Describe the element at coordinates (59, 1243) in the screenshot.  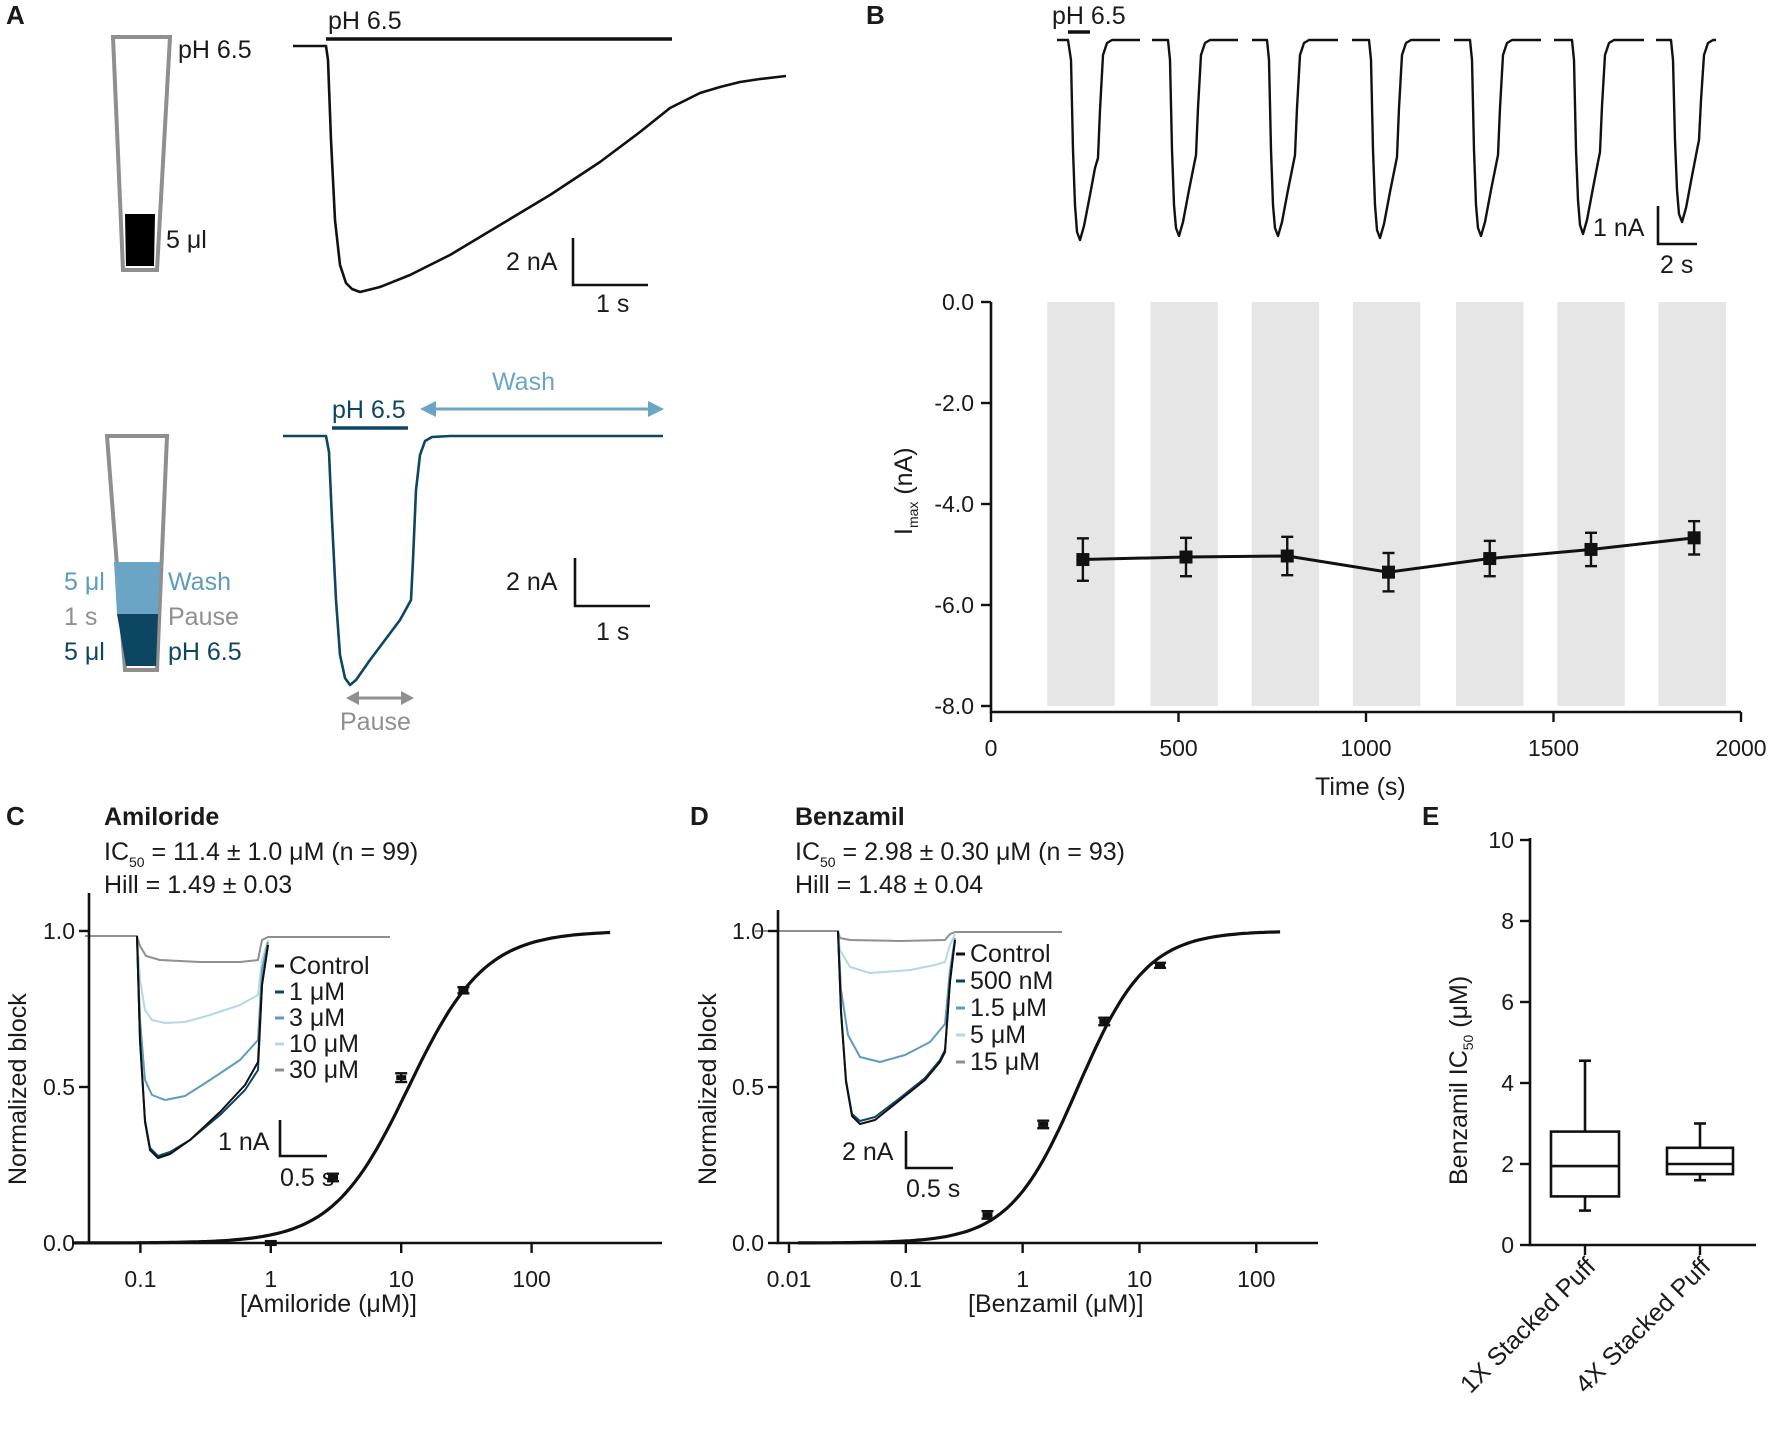
I see `c-ytick-label-0: 0.0` at that location.